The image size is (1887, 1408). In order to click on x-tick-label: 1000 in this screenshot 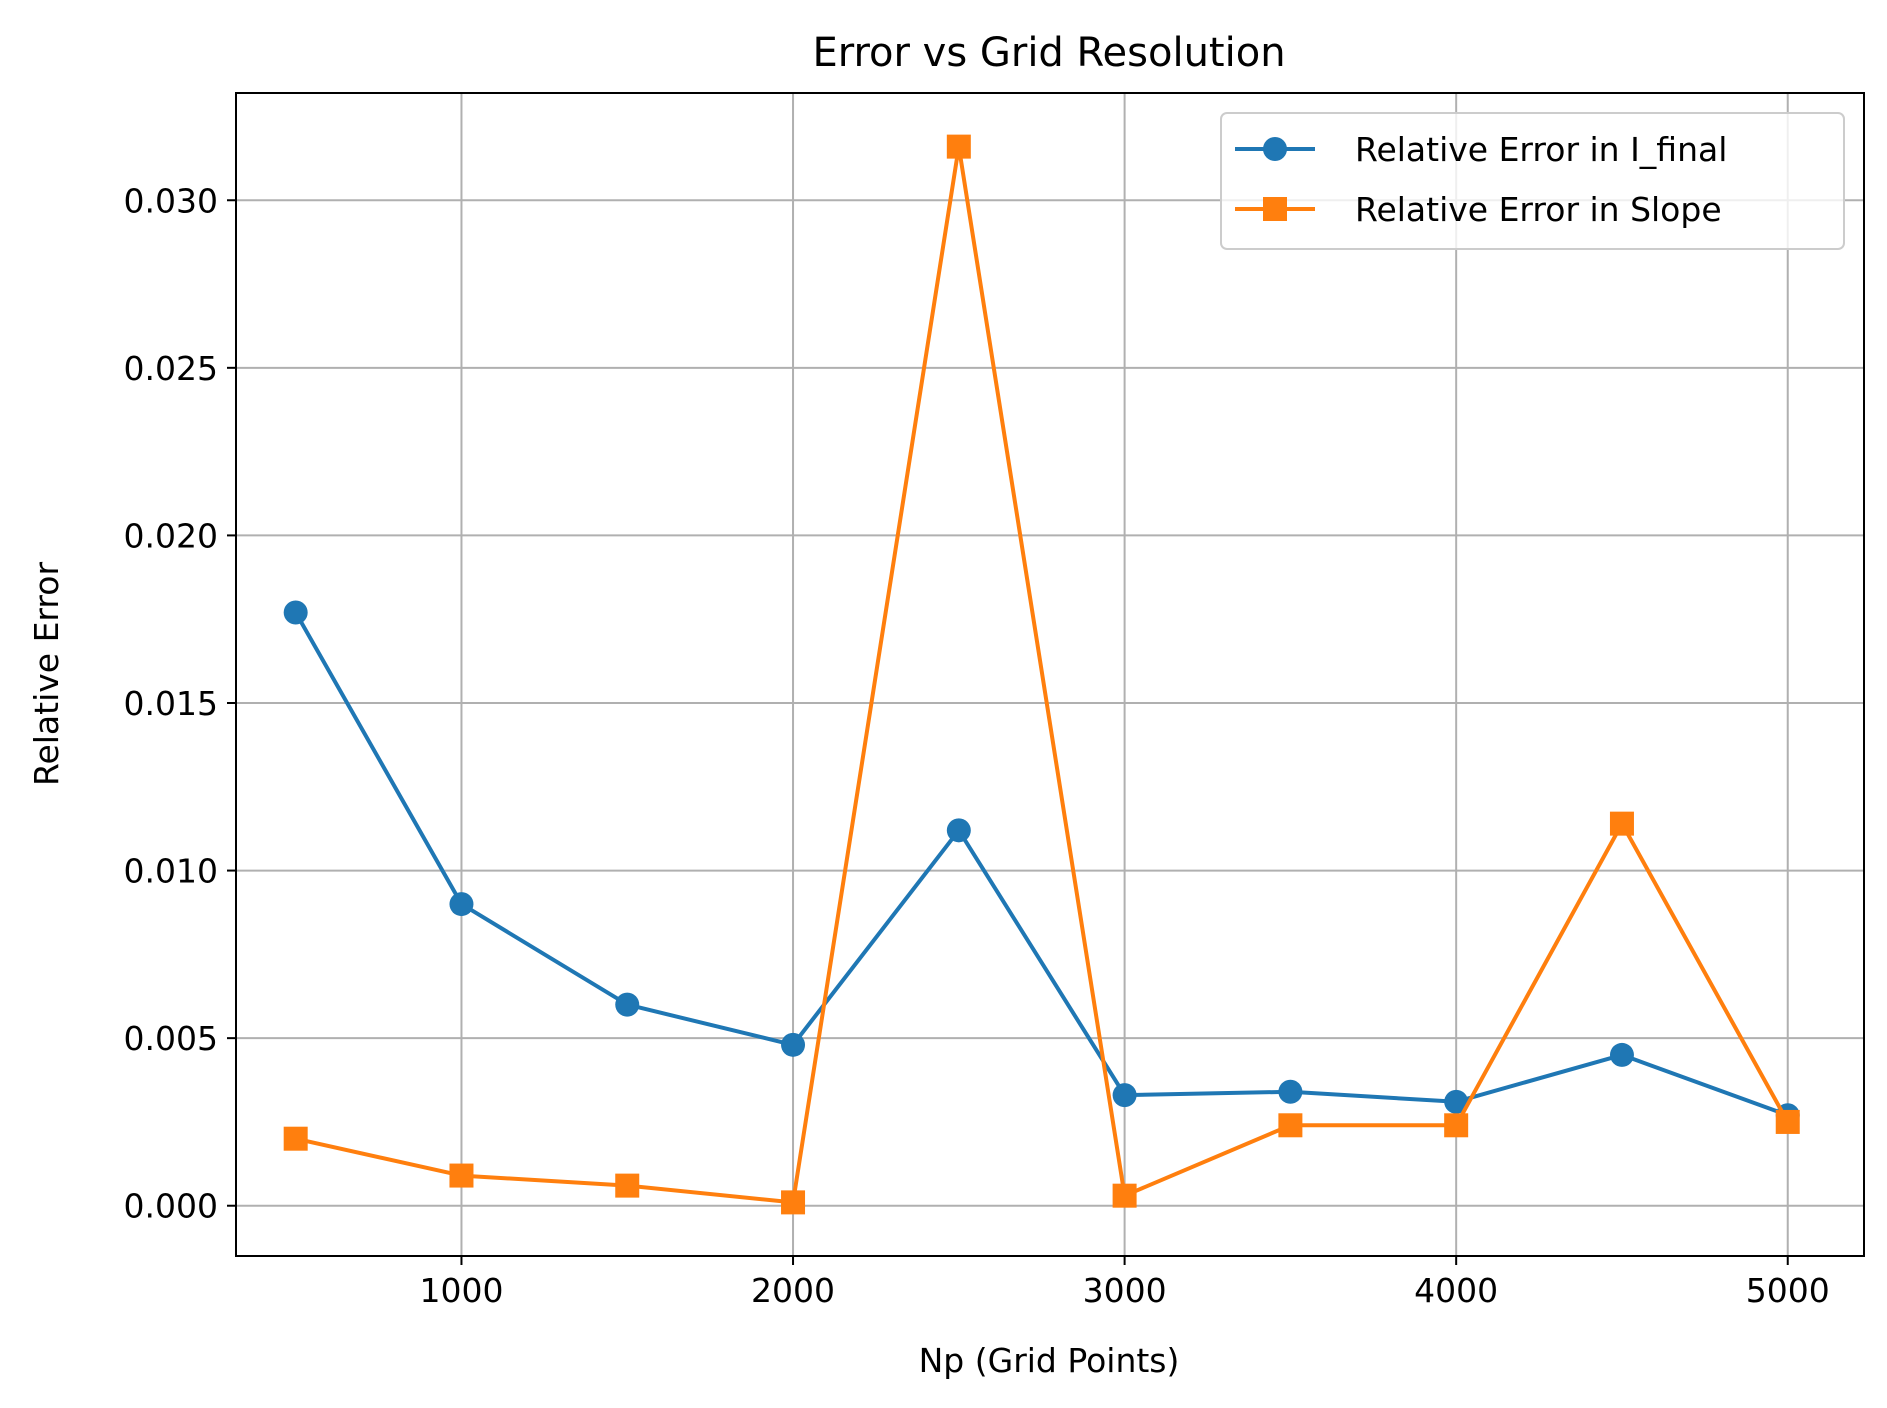, I will do `click(461, 1290)`.